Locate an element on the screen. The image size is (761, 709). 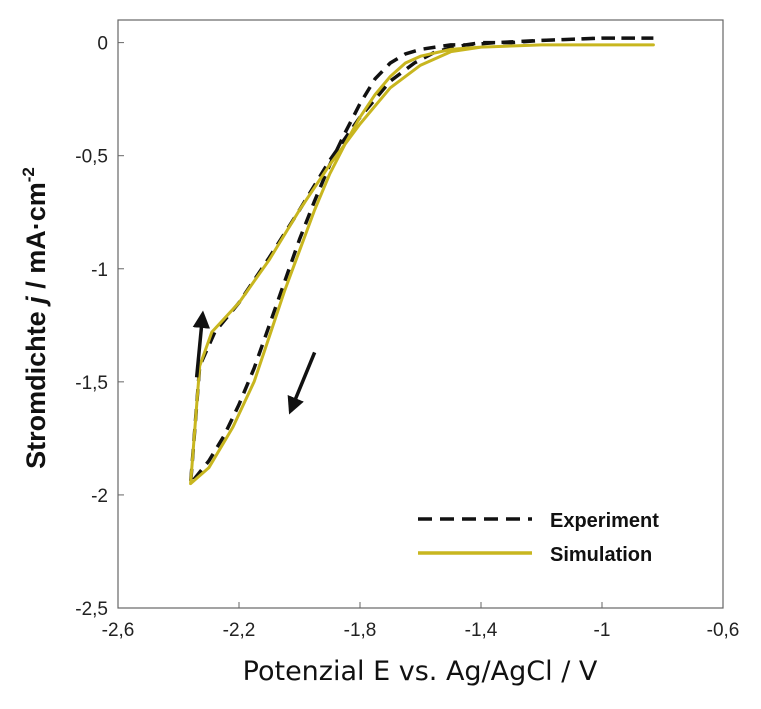
x-tick-label: -0,6 is located at coordinates (723, 630).